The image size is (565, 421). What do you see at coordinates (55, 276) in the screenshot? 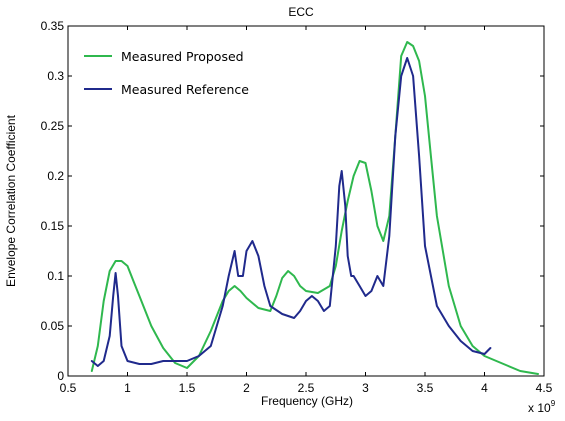
I see `y-tick-label: 0.1` at bounding box center [55, 276].